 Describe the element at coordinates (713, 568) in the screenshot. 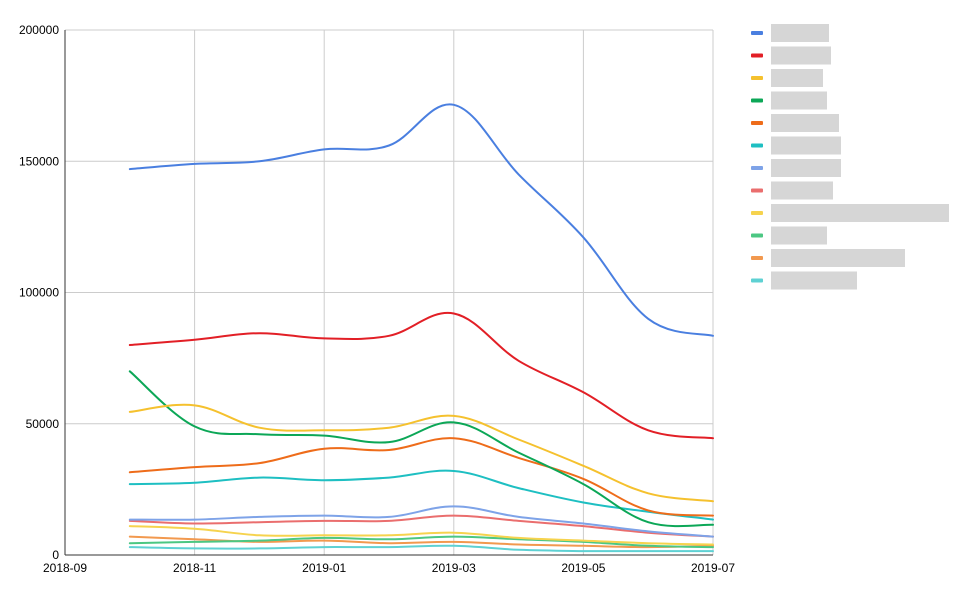

I see `x-tick-label: 2019-07` at that location.